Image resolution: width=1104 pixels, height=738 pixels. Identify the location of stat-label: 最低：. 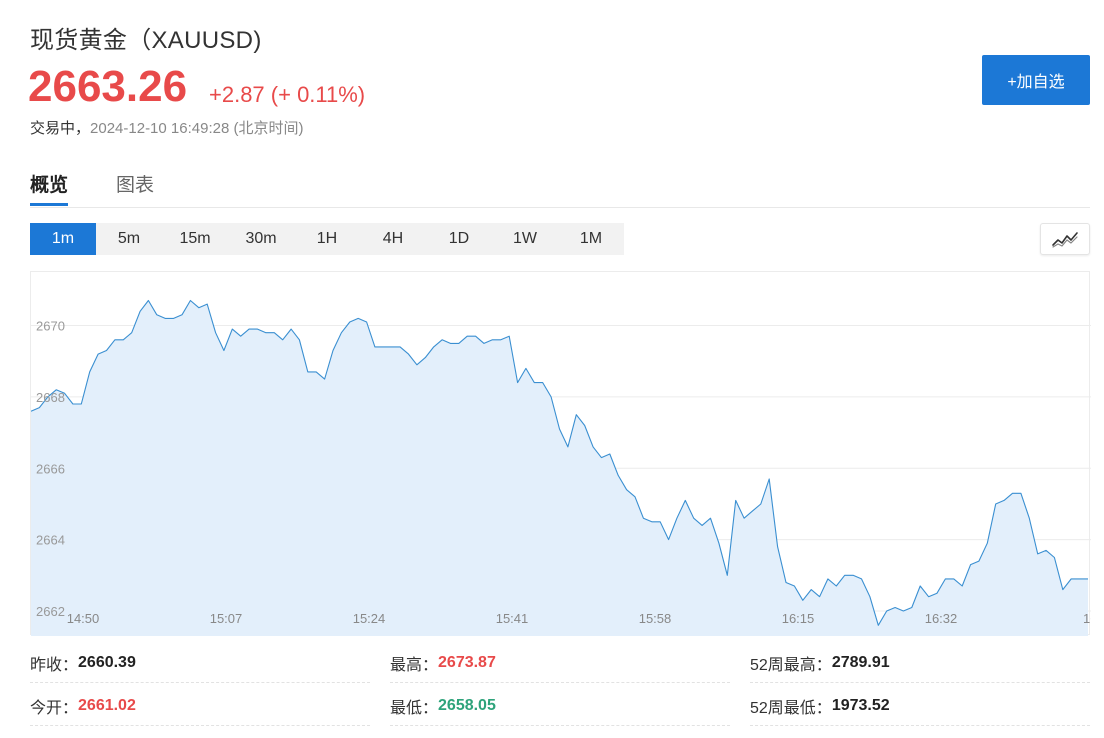
(414, 708).